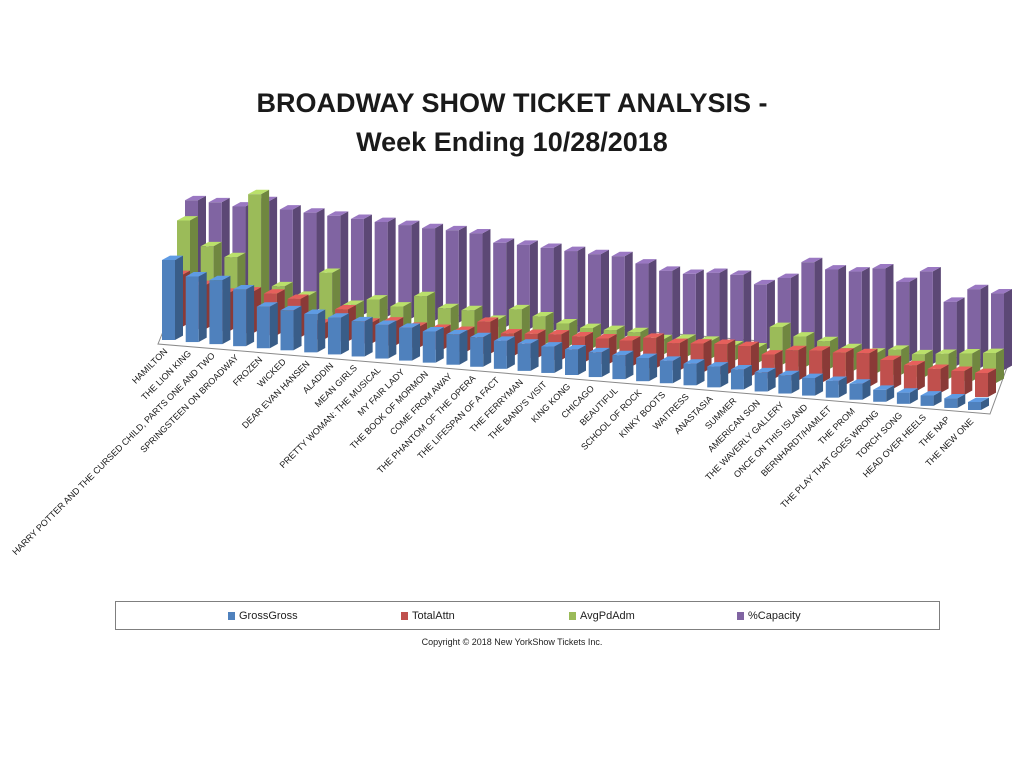 This screenshot has height=768, width=1024. What do you see at coordinates (433, 616) in the screenshot?
I see `legend-label-totalattn: TotalAttn` at bounding box center [433, 616].